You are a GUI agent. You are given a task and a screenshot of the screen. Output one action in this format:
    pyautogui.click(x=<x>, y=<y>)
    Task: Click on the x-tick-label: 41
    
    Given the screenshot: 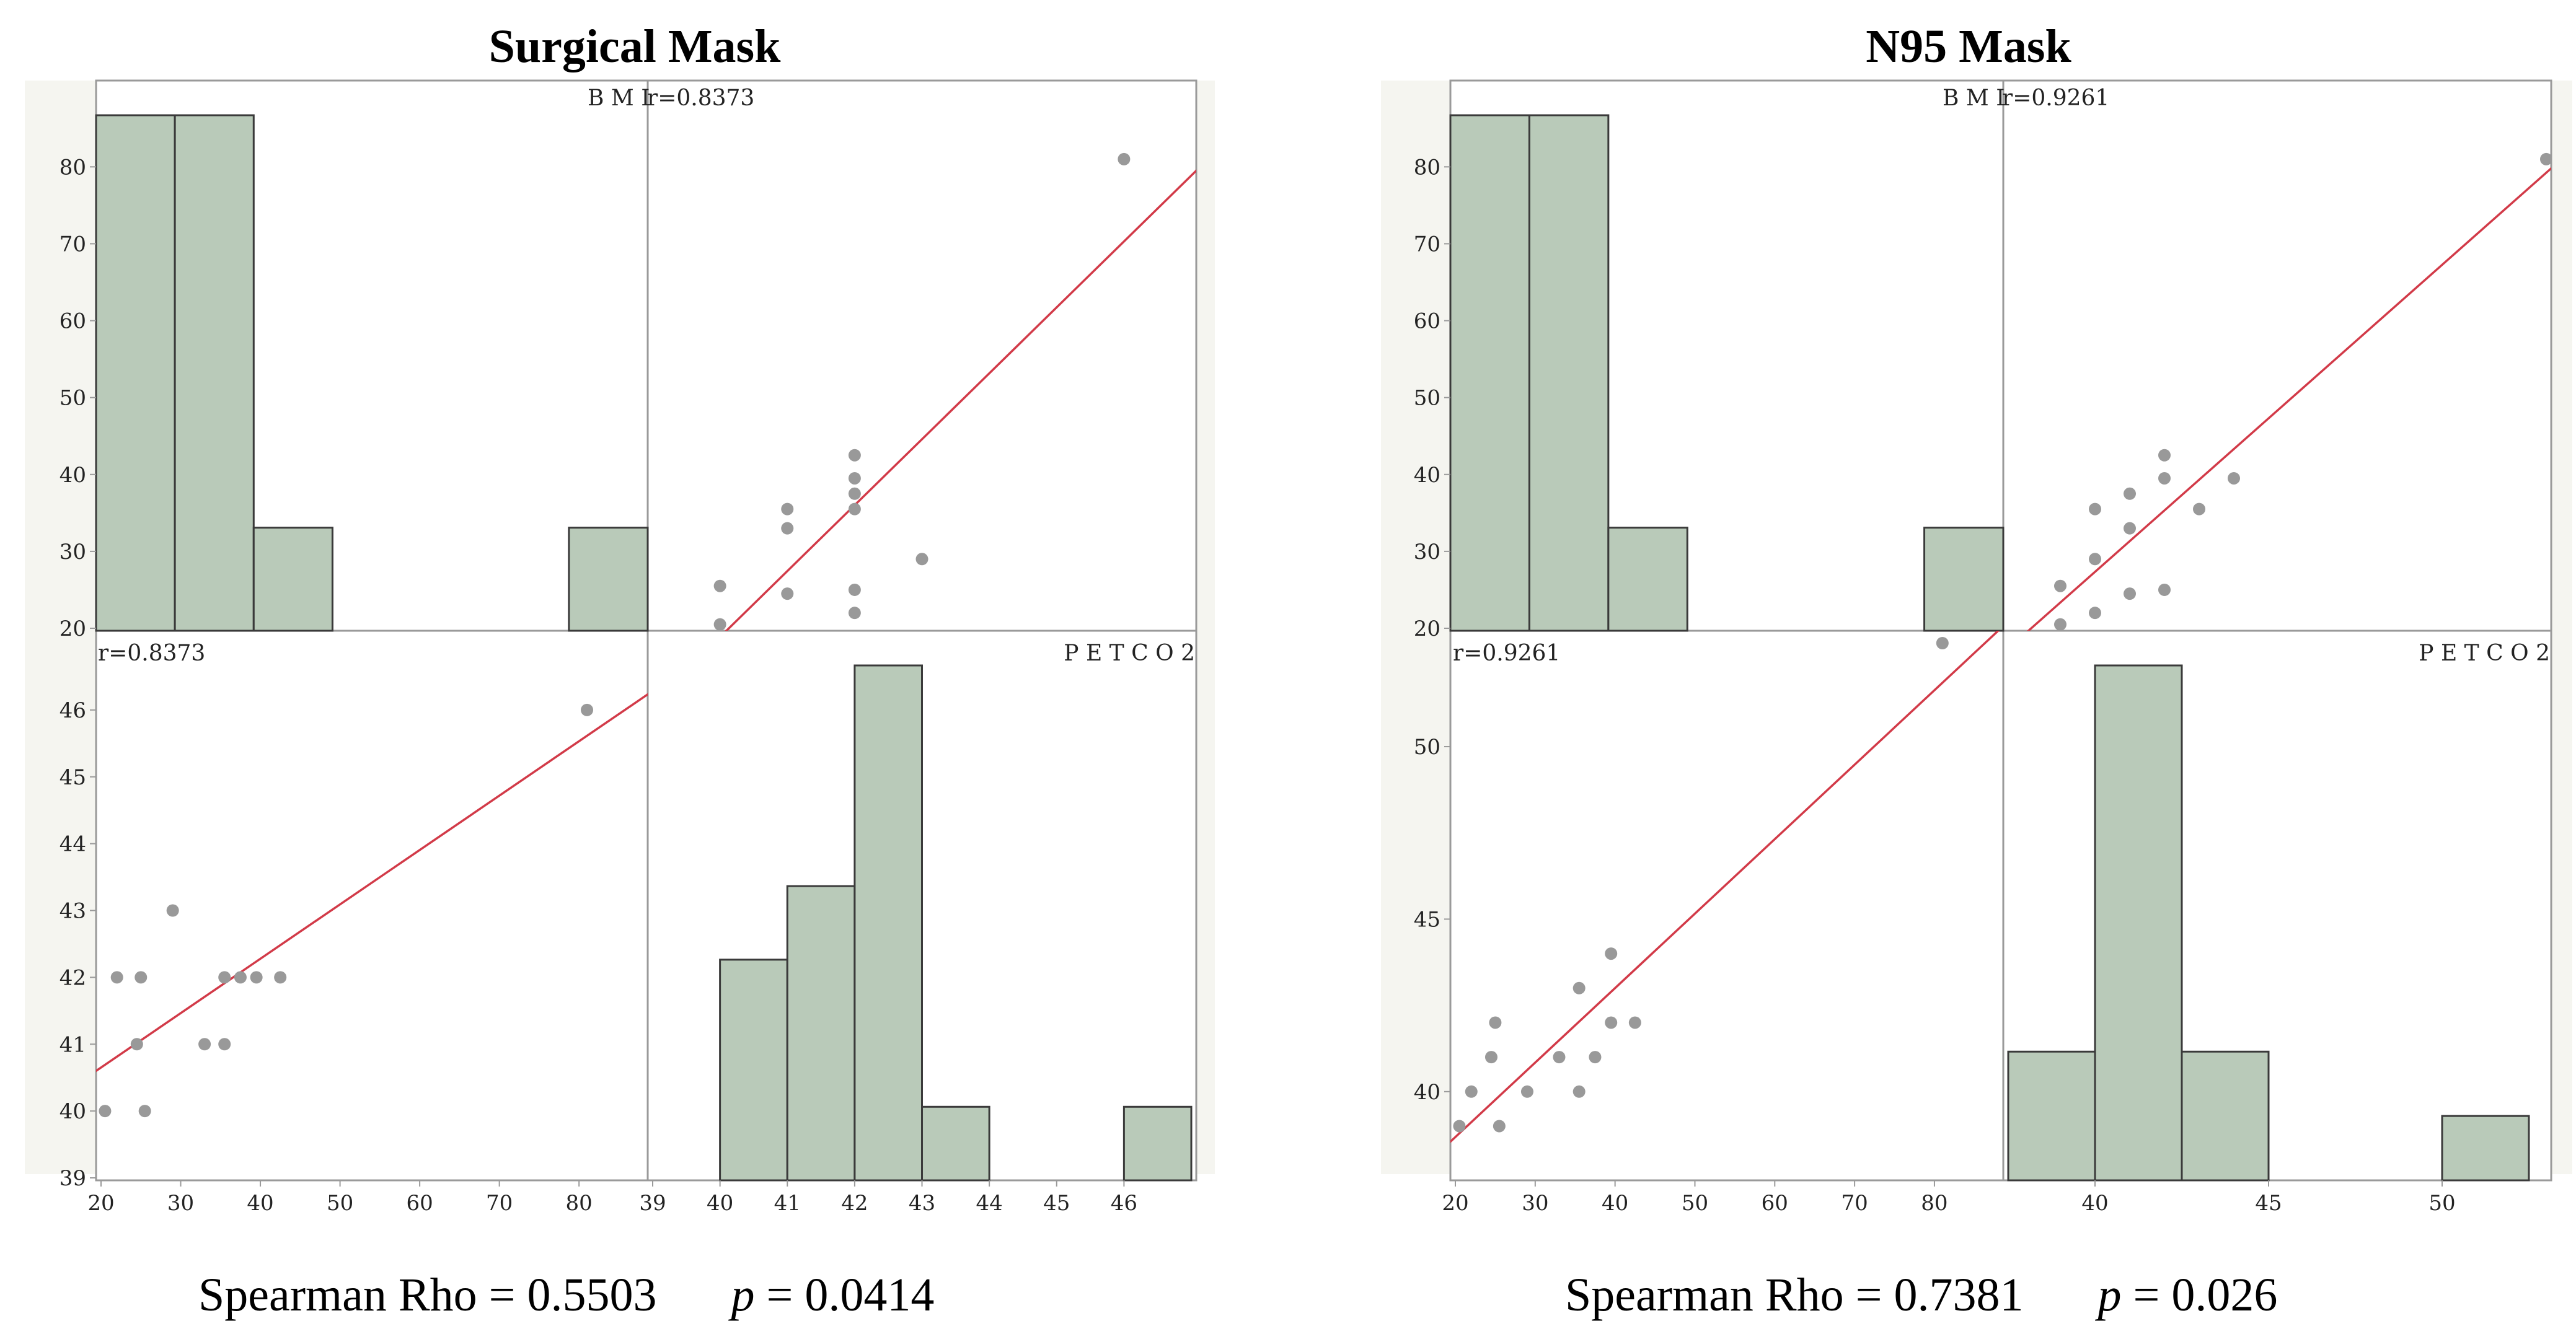 What is the action you would take?
    pyautogui.click(x=787, y=1203)
    